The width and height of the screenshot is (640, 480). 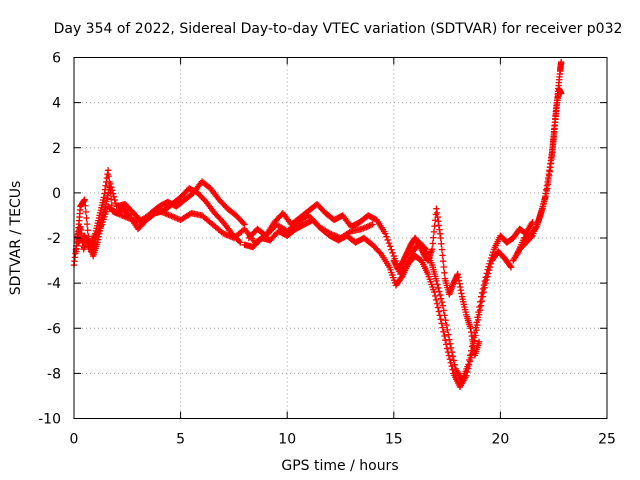 What do you see at coordinates (54, 374) in the screenshot?
I see `y-tick-label: -8` at bounding box center [54, 374].